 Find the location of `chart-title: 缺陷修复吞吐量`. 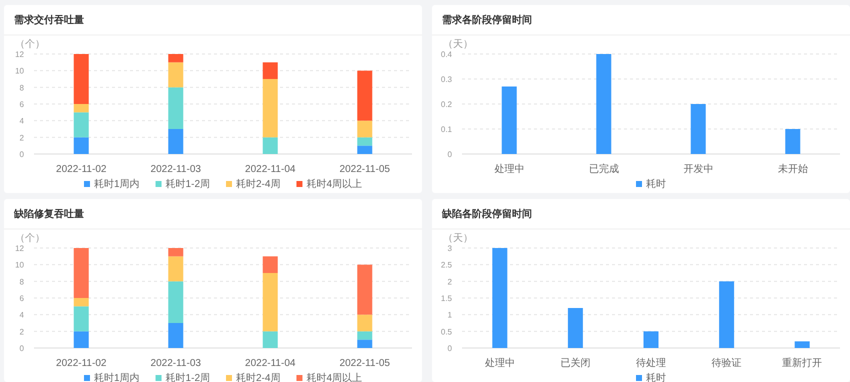

chart-title: 缺陷修复吞吐量 is located at coordinates (48, 214).